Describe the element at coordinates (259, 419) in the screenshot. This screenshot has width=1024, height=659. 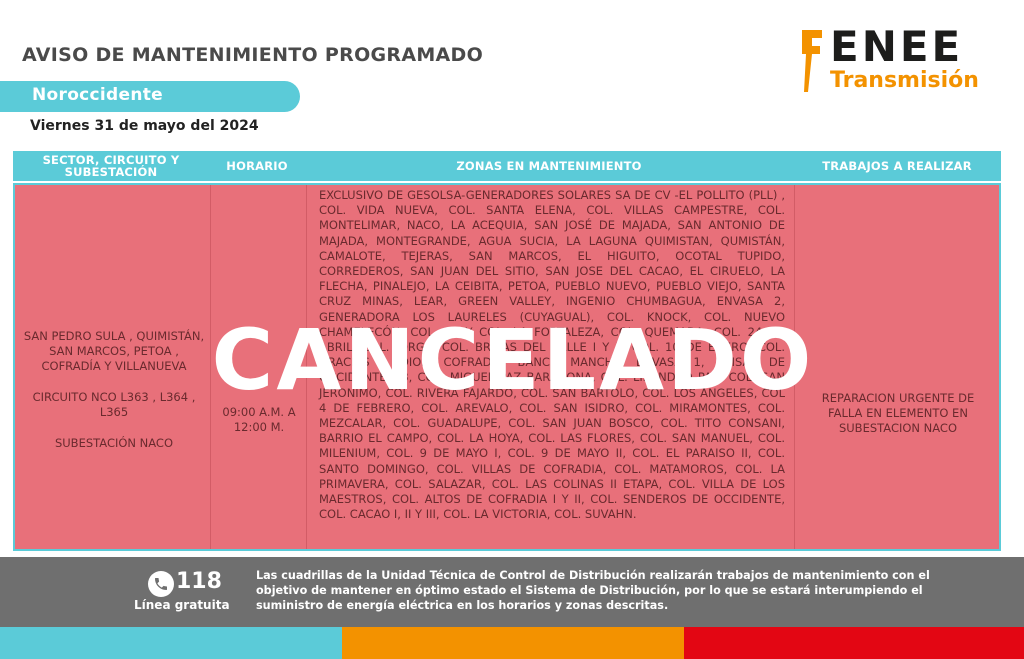
I see `horario-text: 09:00 A.M. A 12:00 M.` at that location.